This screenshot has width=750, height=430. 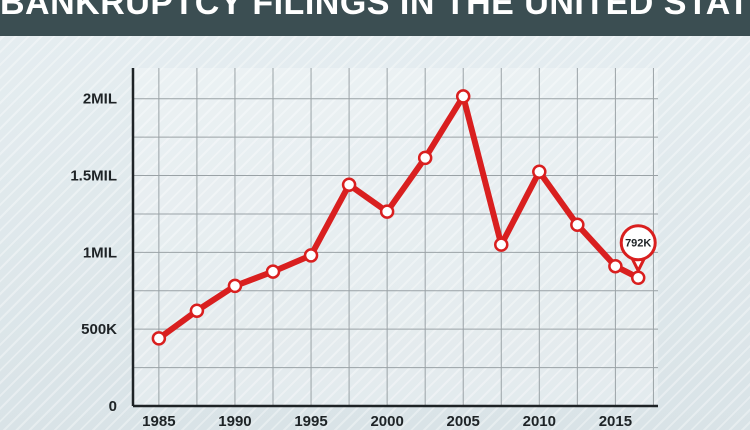 I want to click on callout-label: 792K, so click(x=638, y=244).